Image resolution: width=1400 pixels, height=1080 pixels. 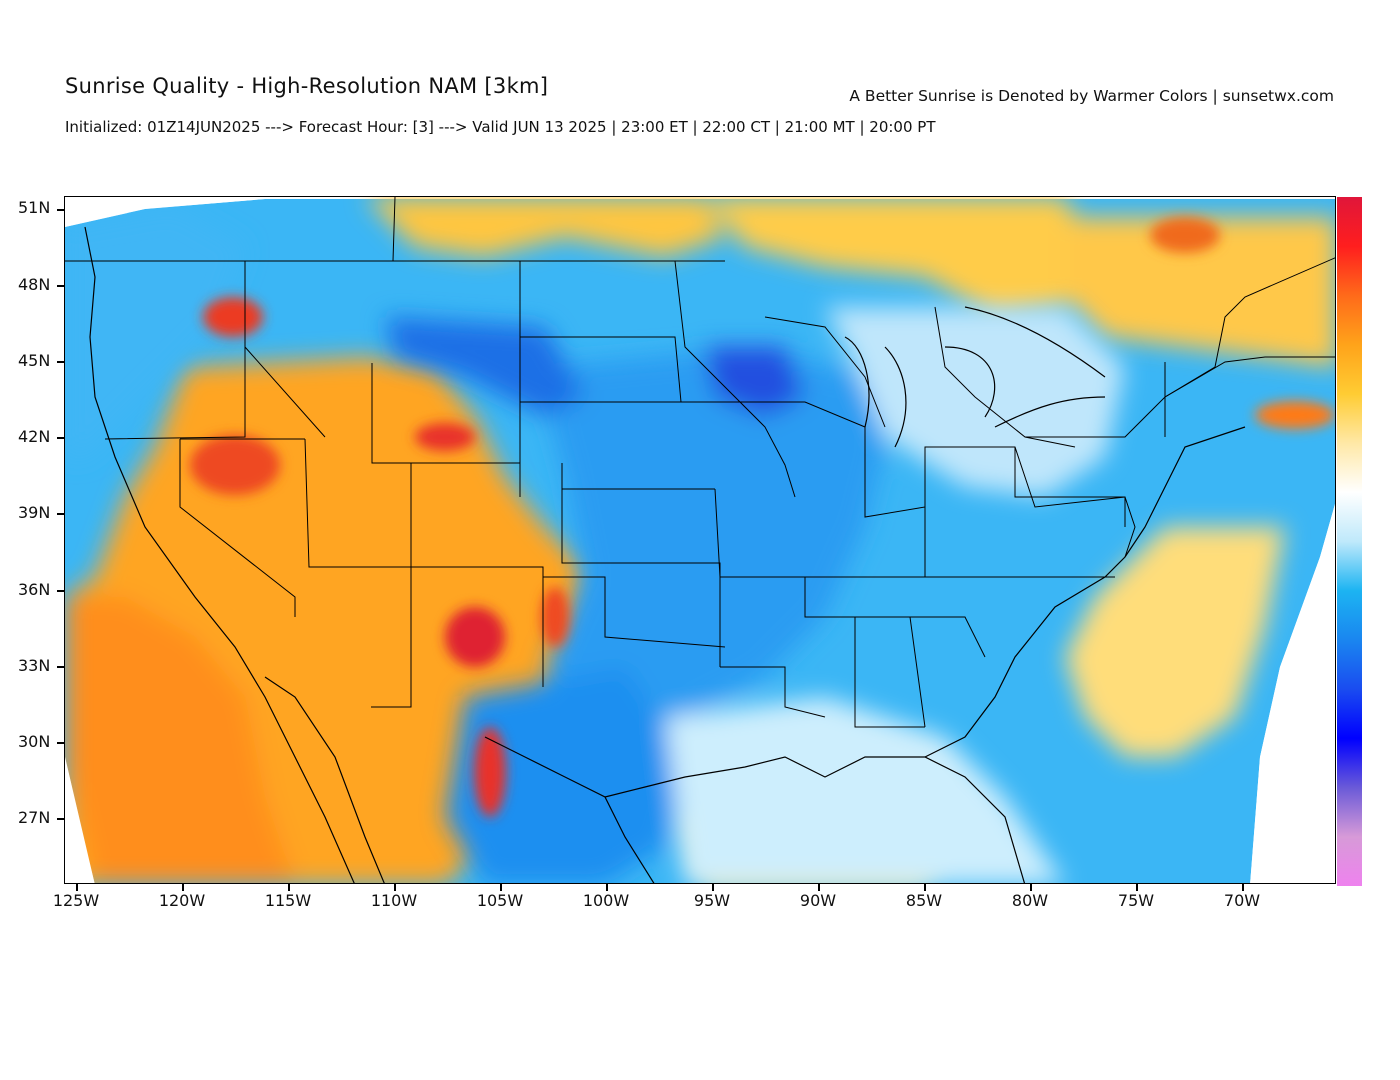 I want to click on lon-label: 120W, so click(x=182, y=900).